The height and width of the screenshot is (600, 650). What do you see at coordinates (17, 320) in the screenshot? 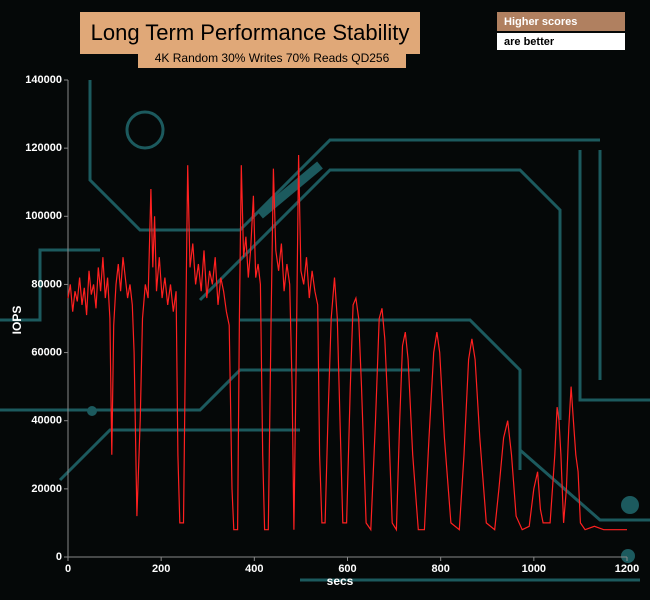
I see `y-axis-label: IOPS` at bounding box center [17, 320].